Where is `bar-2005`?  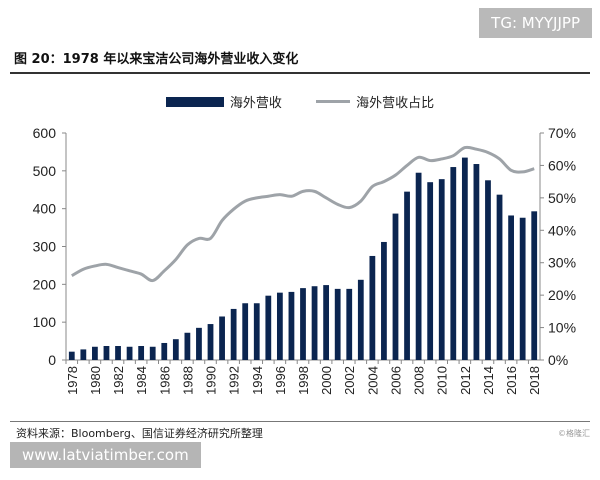
bar-2005 is located at coordinates (384, 300).